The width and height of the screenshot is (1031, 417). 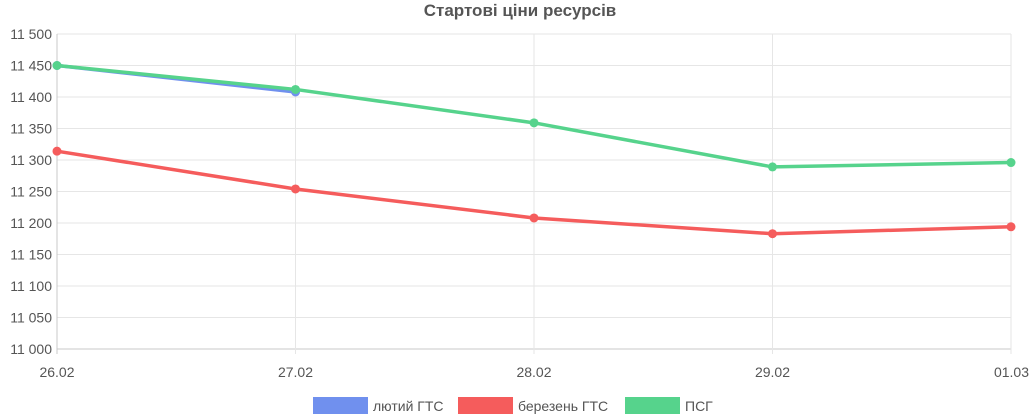 I want to click on y-tick-label: 11 150, so click(x=31, y=255).